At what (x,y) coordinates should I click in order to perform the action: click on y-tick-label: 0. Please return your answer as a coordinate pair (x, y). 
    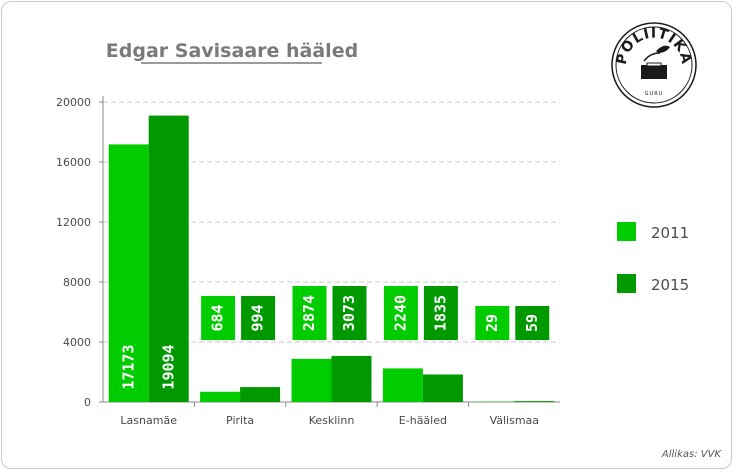
    Looking at the image, I should click on (87, 402).